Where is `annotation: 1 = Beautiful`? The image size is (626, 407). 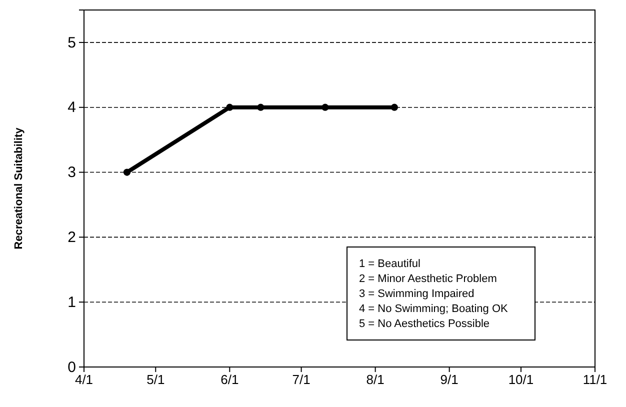
annotation: 1 = Beautiful is located at coordinates (389, 264).